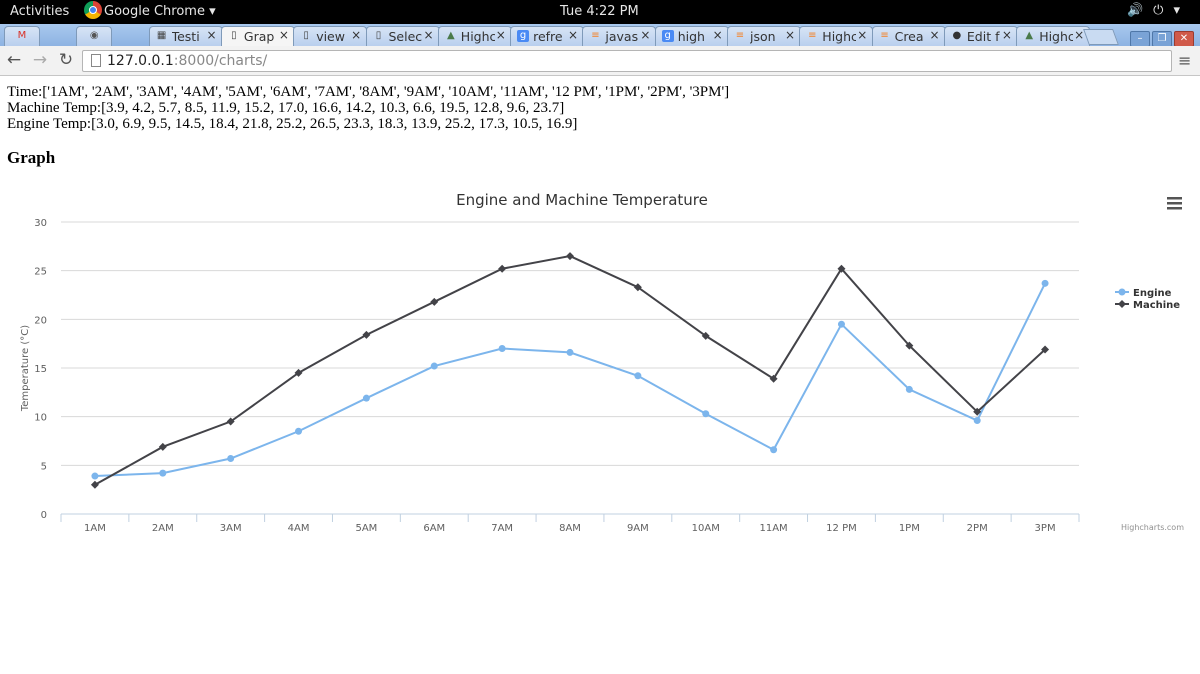  I want to click on y-tick-label: 25, so click(40, 272).